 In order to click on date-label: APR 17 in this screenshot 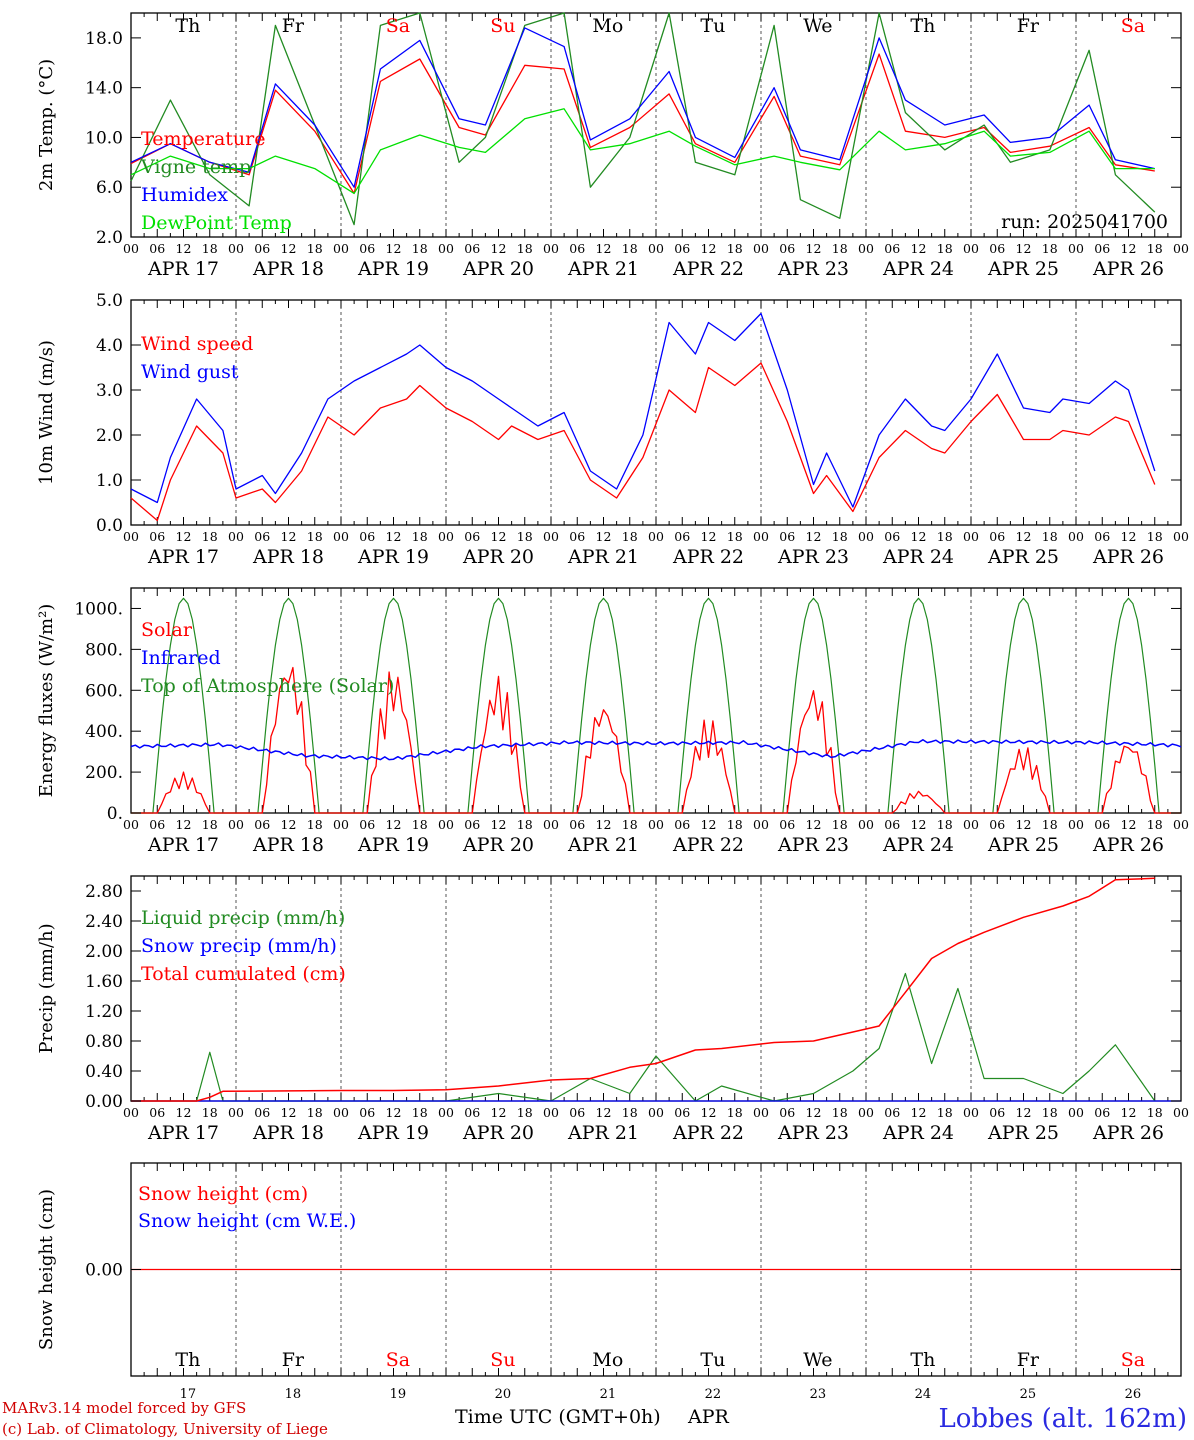, I will do `click(183, 845)`.